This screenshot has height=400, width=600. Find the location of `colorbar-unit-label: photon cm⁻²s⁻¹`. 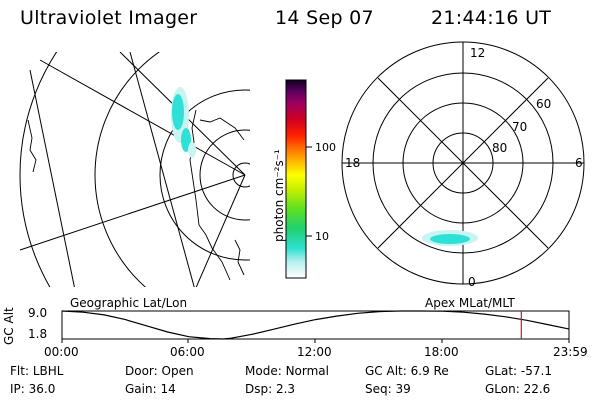

colorbar-unit-label: photon cm⁻²s⁻¹ is located at coordinates (279, 195).